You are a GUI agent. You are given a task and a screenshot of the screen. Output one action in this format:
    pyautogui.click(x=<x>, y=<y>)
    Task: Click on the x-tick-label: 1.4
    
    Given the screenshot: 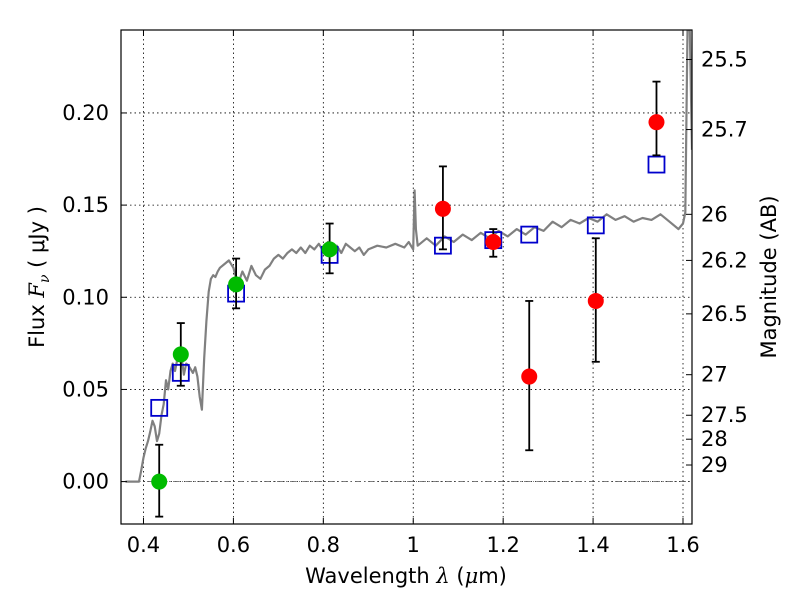 What is the action you would take?
    pyautogui.click(x=592, y=545)
    